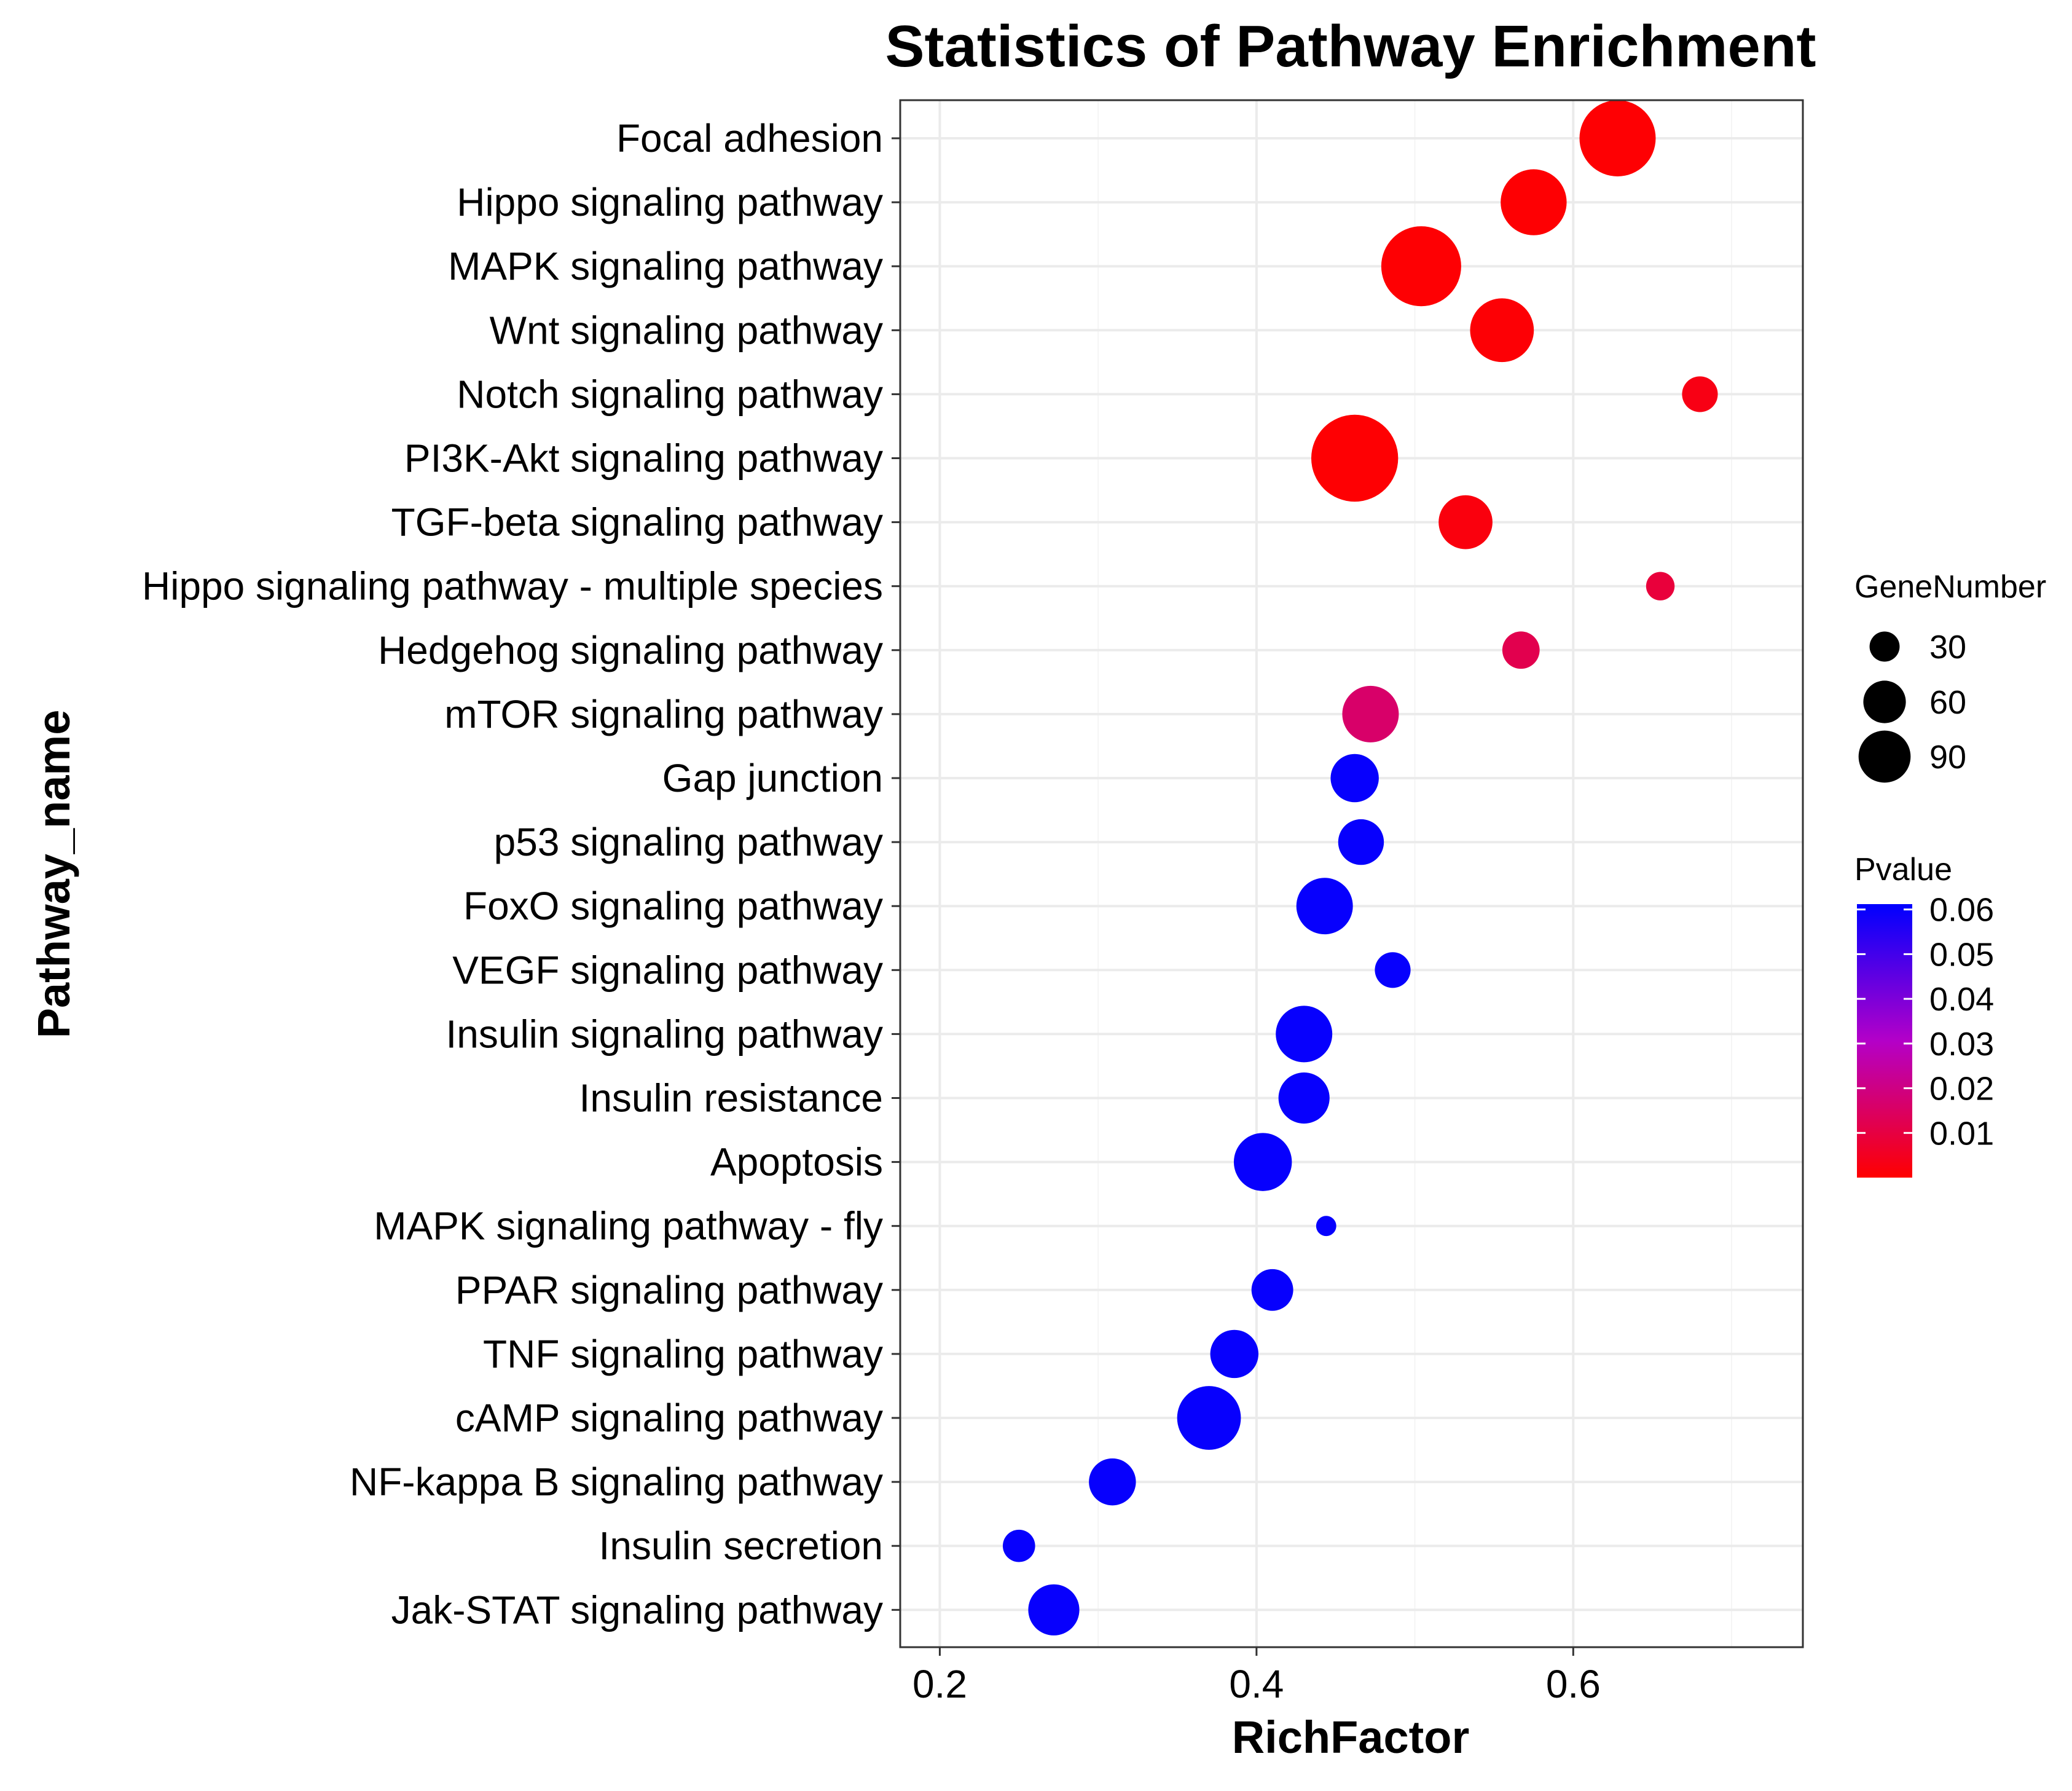 This screenshot has height=1791, width=2072. I want to click on y-tick-label: Focal adhesion, so click(750, 138).